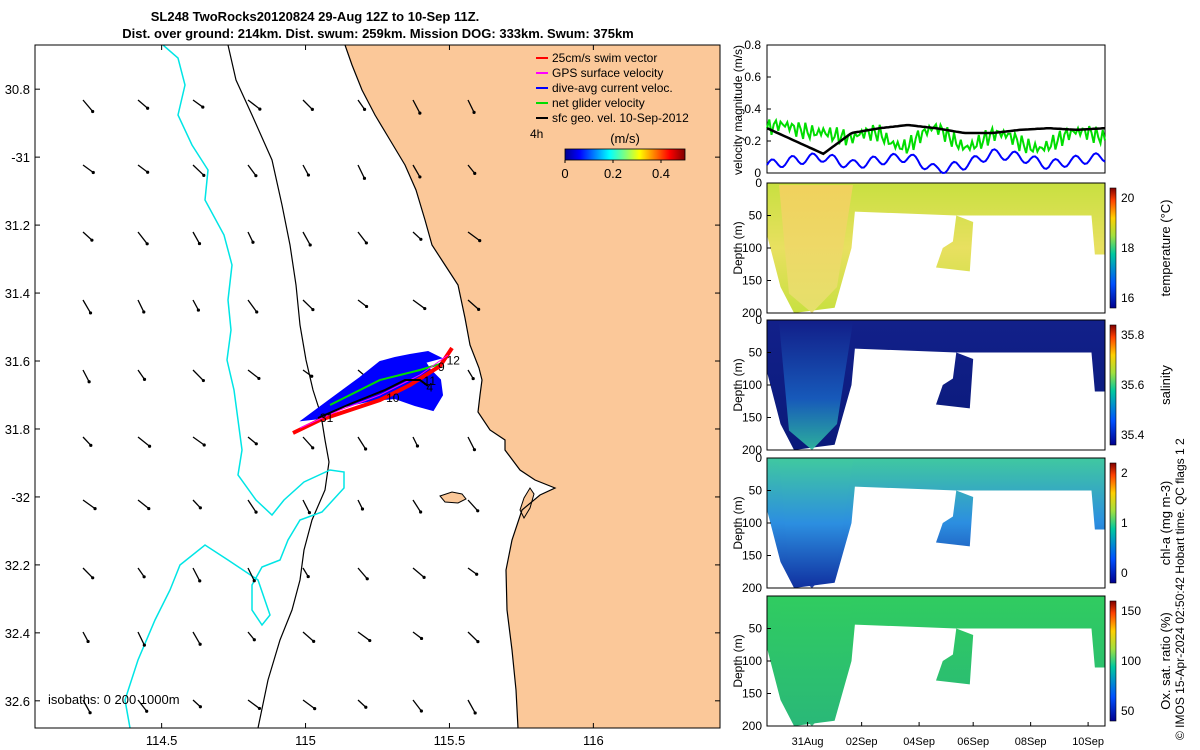 The image size is (1200, 750). What do you see at coordinates (1124, 473) in the screenshot?
I see `section-colorbar-tick: 2` at bounding box center [1124, 473].